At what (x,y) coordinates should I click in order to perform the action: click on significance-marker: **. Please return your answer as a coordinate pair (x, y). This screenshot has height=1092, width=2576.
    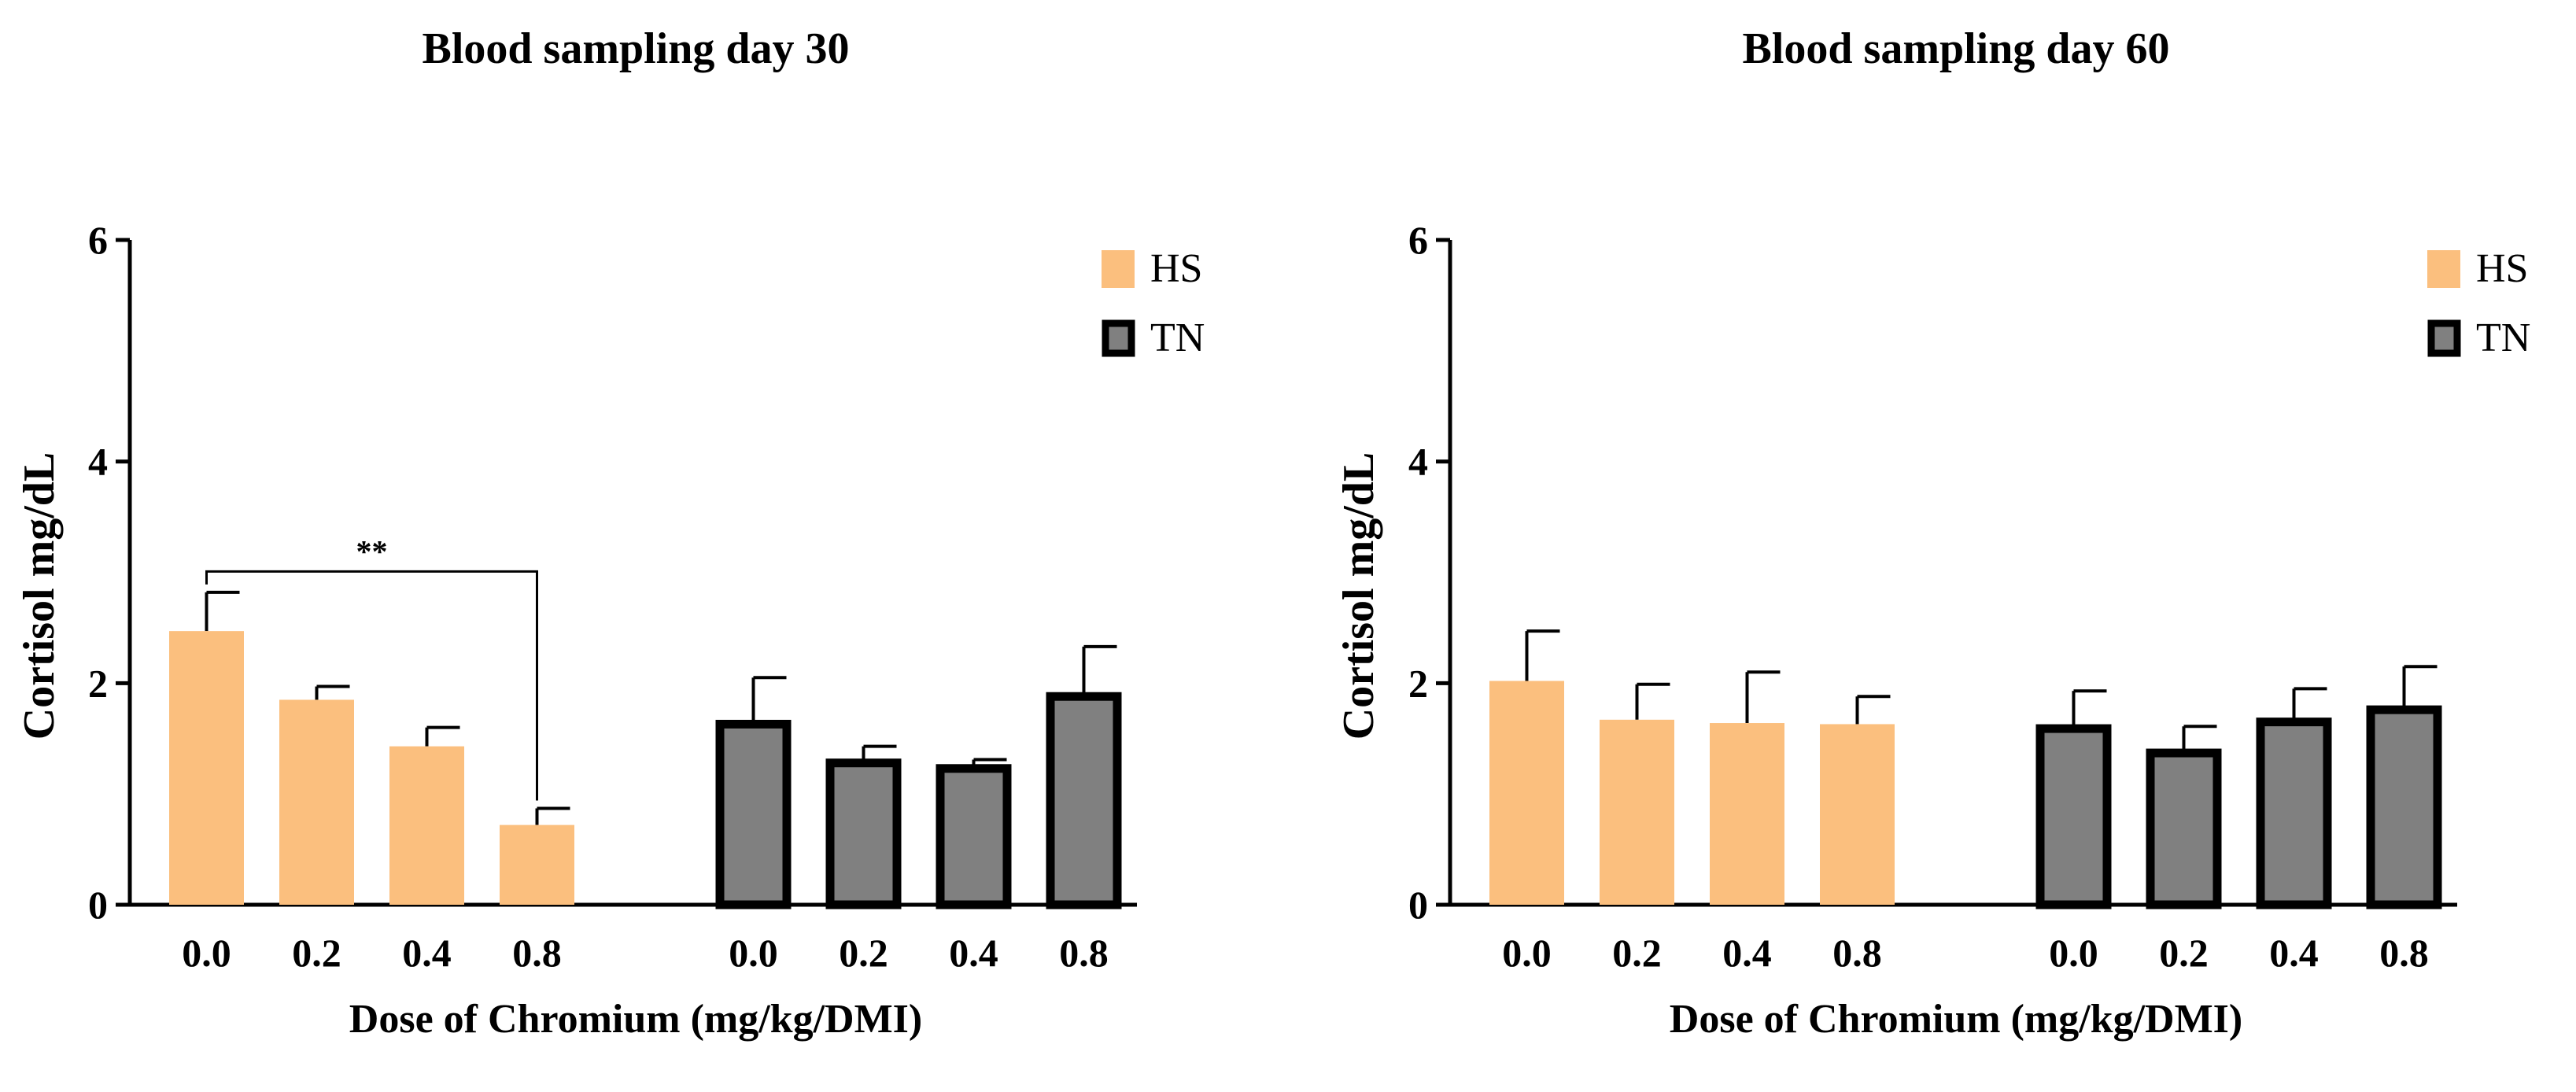
    Looking at the image, I should click on (372, 551).